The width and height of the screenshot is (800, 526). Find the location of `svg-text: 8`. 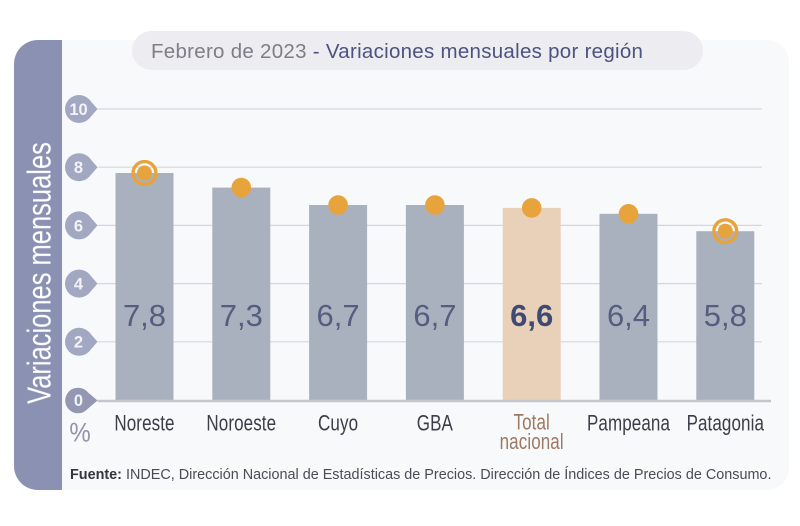

svg-text: 8 is located at coordinates (78, 168).